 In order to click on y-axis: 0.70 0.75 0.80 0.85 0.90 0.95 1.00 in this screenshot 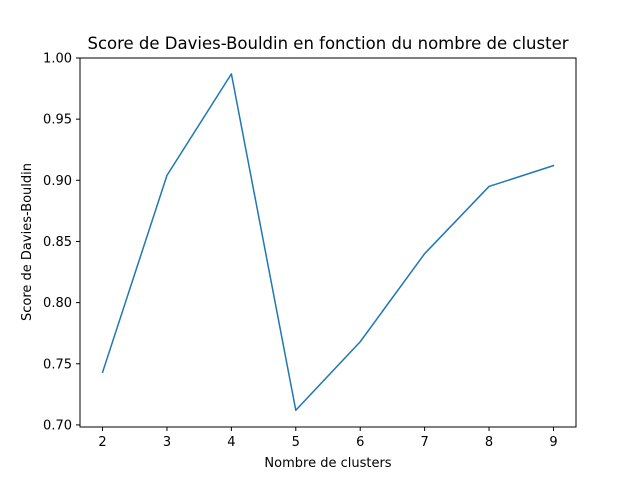, I will do `click(61, 242)`.